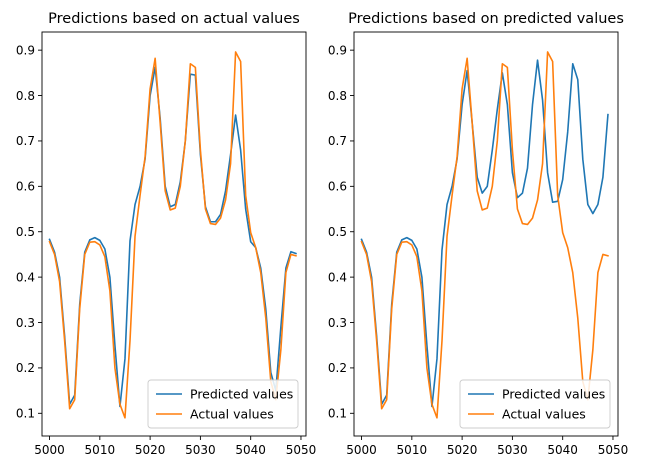 The height and width of the screenshot is (470, 655). I want to click on chart-title: Predictions based on predicted values, so click(486, 19).